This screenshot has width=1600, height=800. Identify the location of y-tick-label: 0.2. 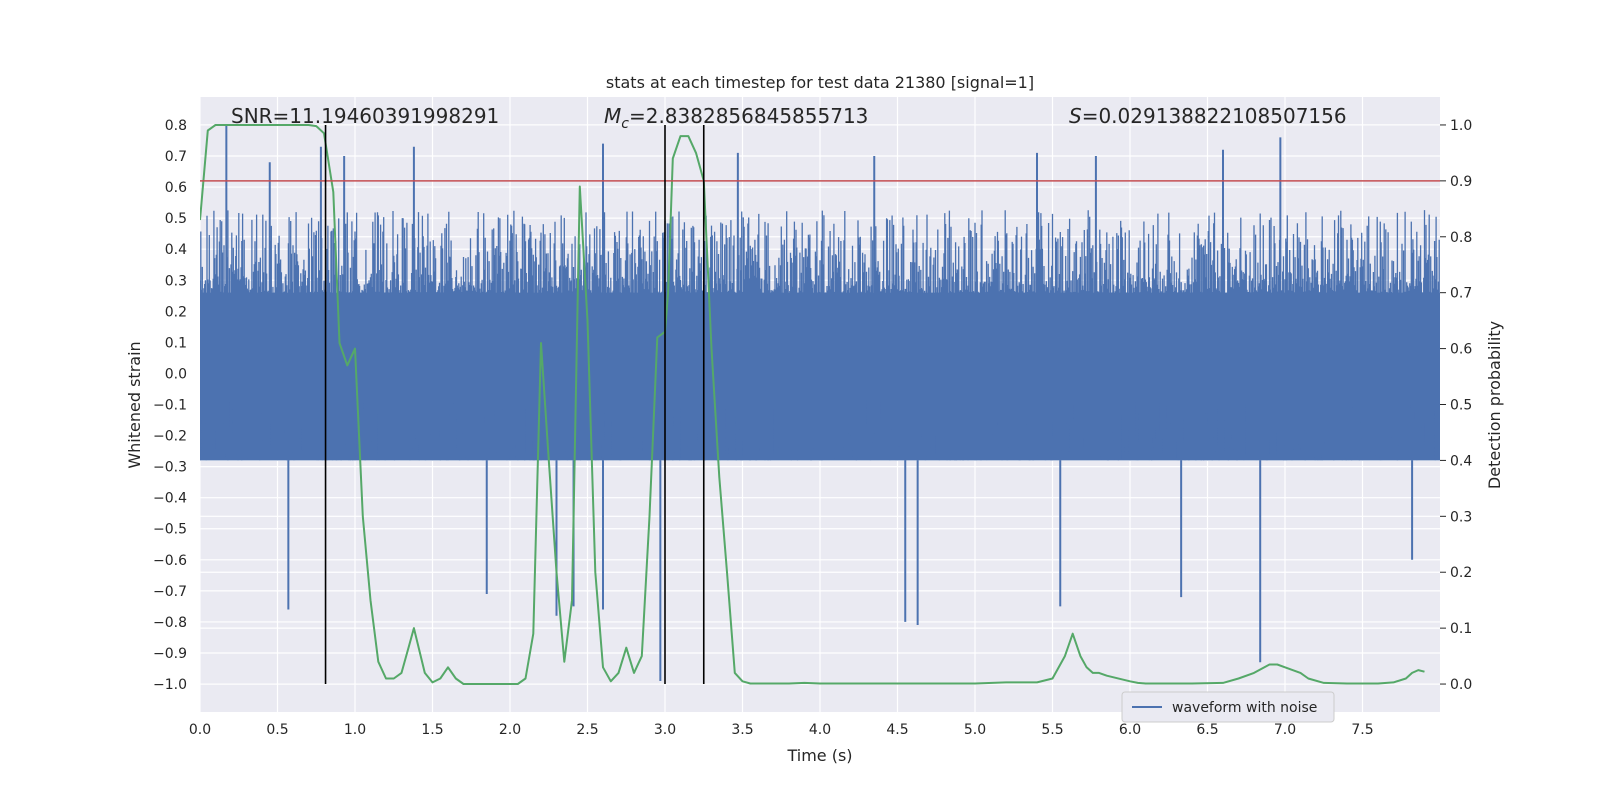
(176, 312).